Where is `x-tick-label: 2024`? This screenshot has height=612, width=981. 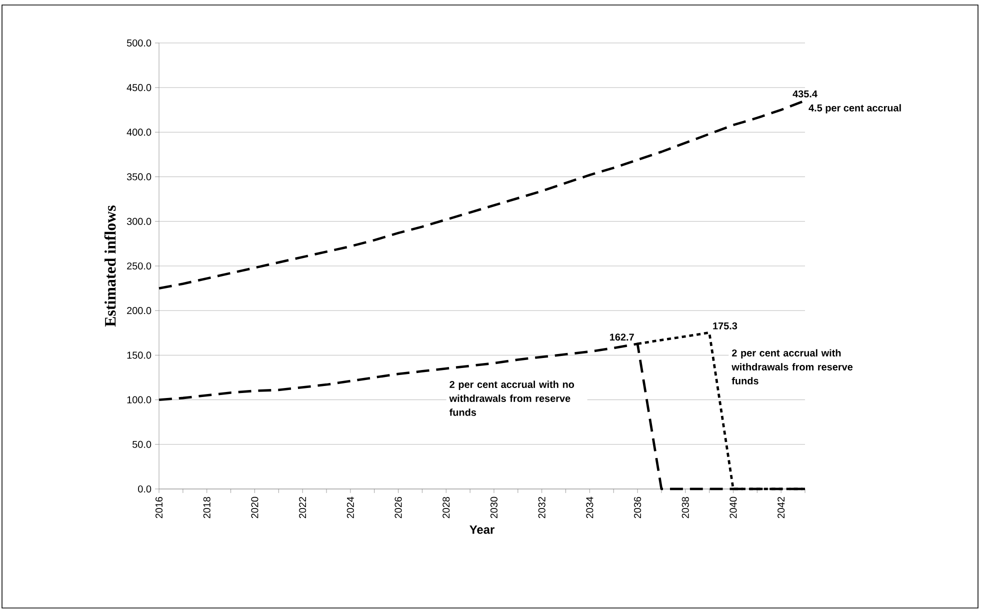
x-tick-label: 2024 is located at coordinates (350, 507).